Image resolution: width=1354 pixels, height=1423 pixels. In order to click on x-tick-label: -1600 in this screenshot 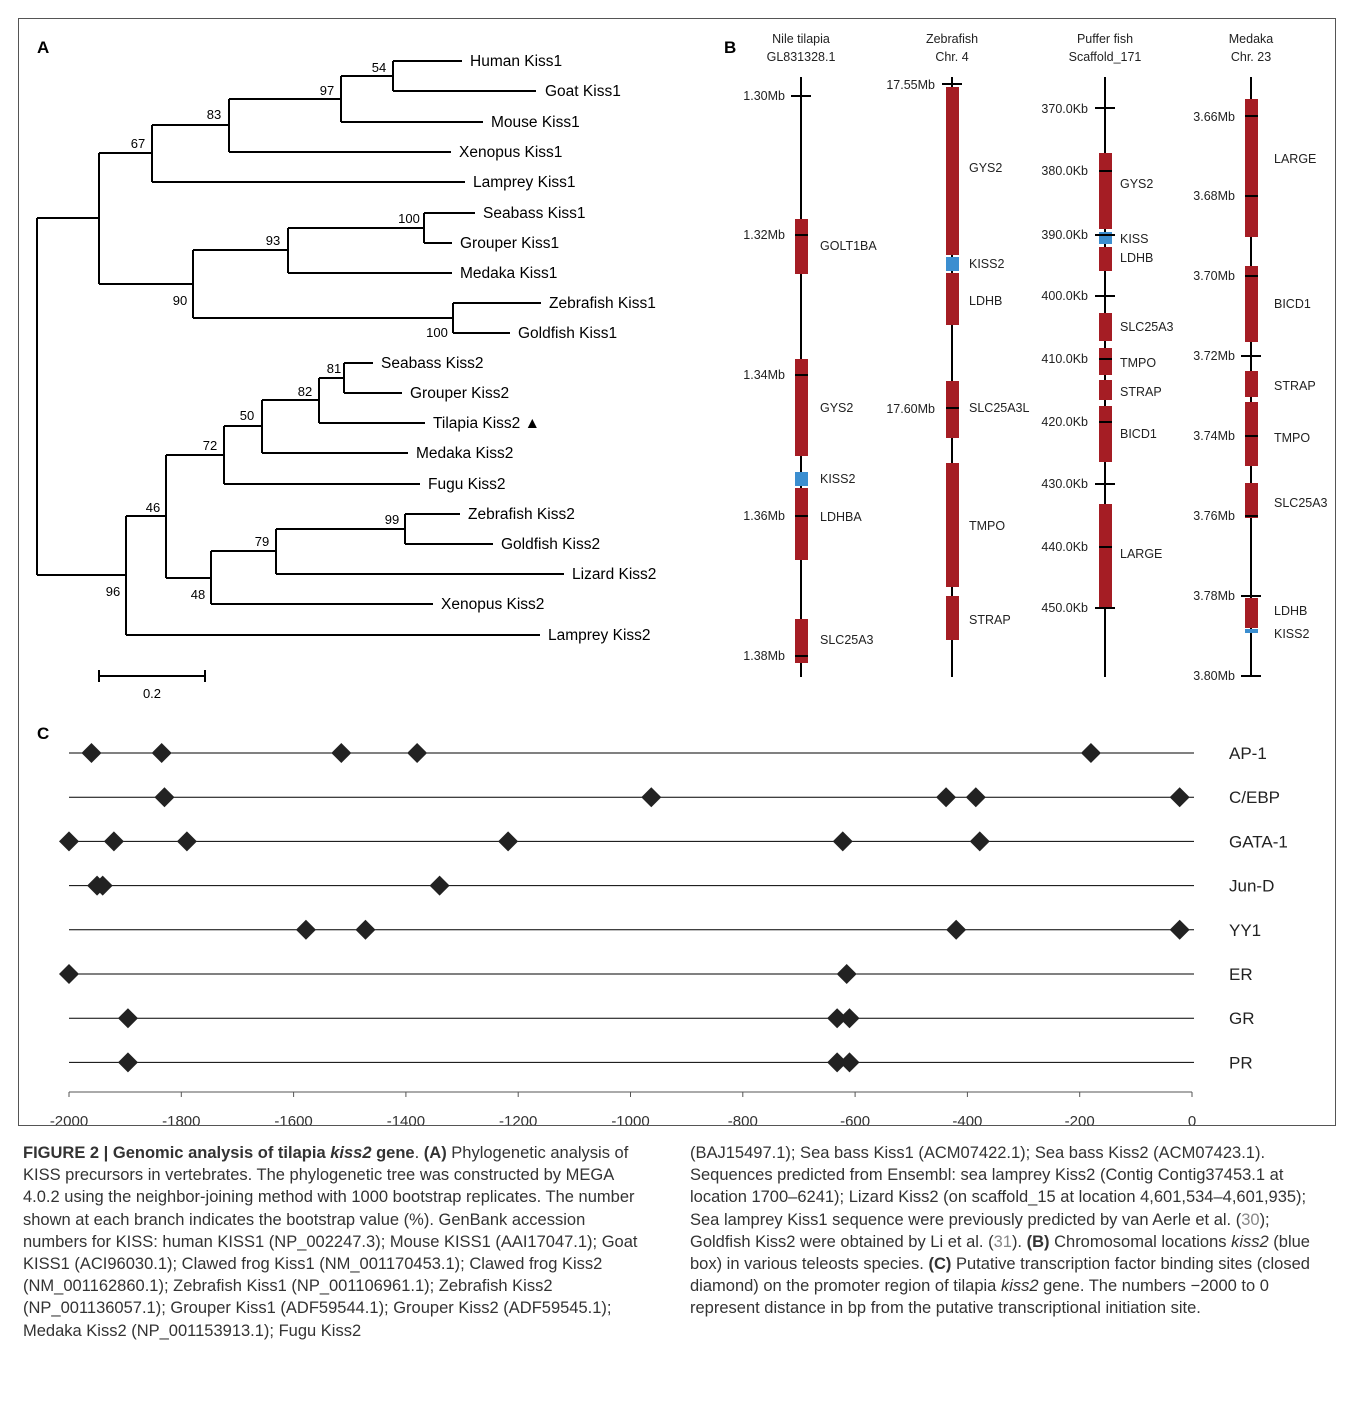, I will do `click(293, 1119)`.